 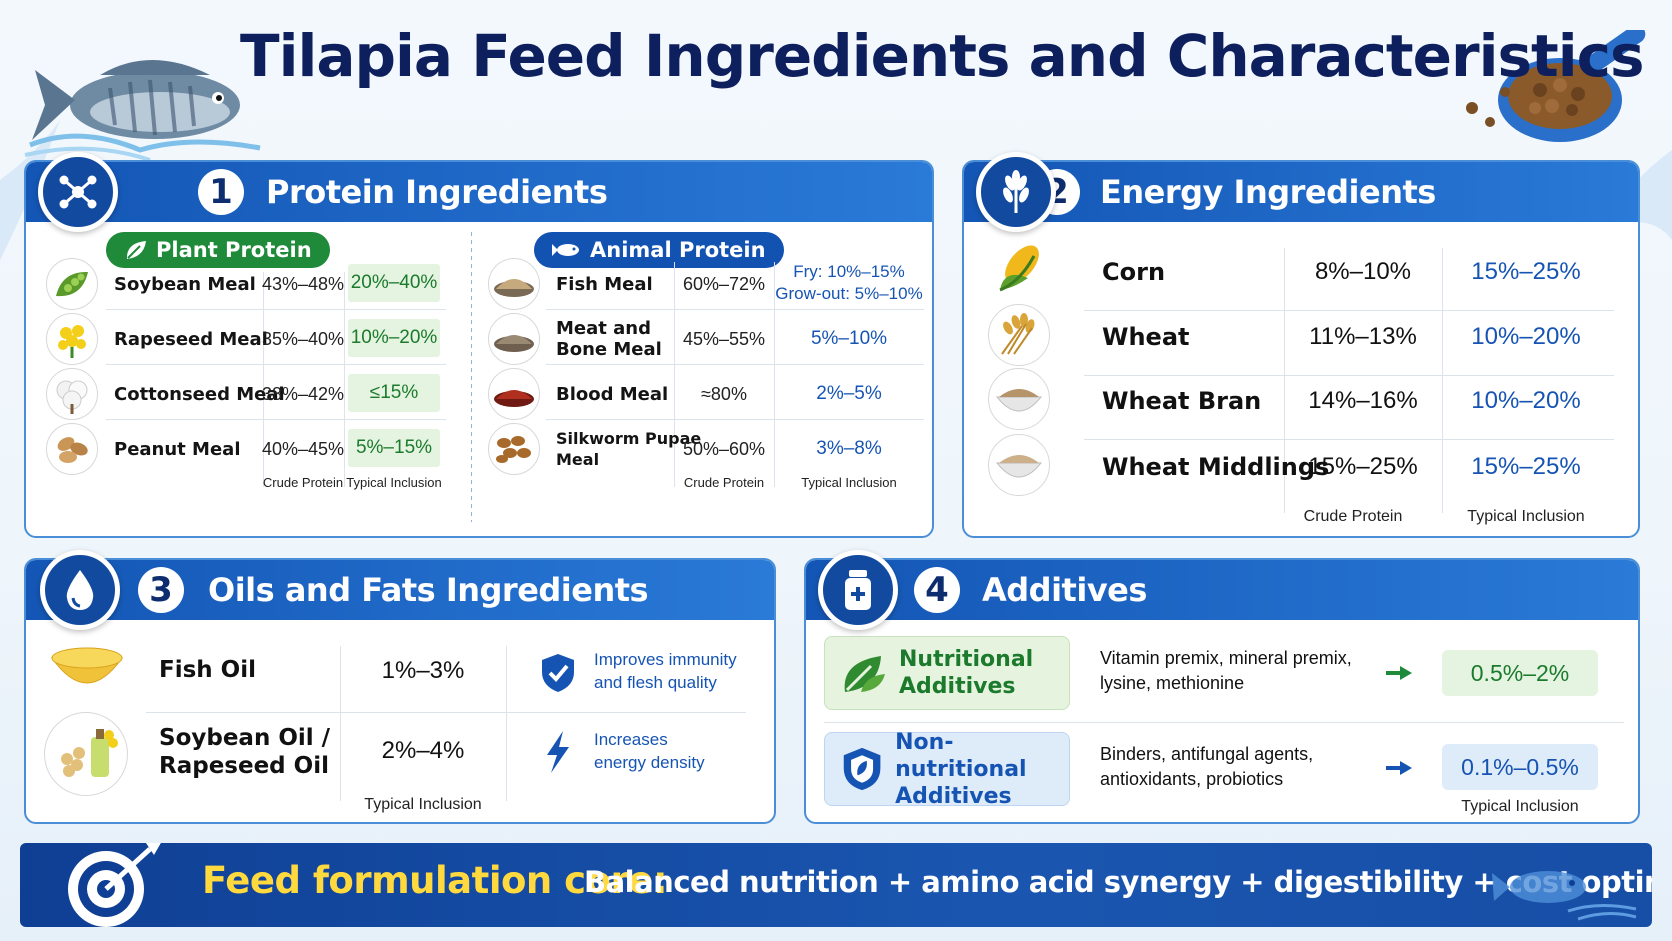 What do you see at coordinates (1399, 673) in the screenshot?
I see `arrow-right-icon` at bounding box center [1399, 673].